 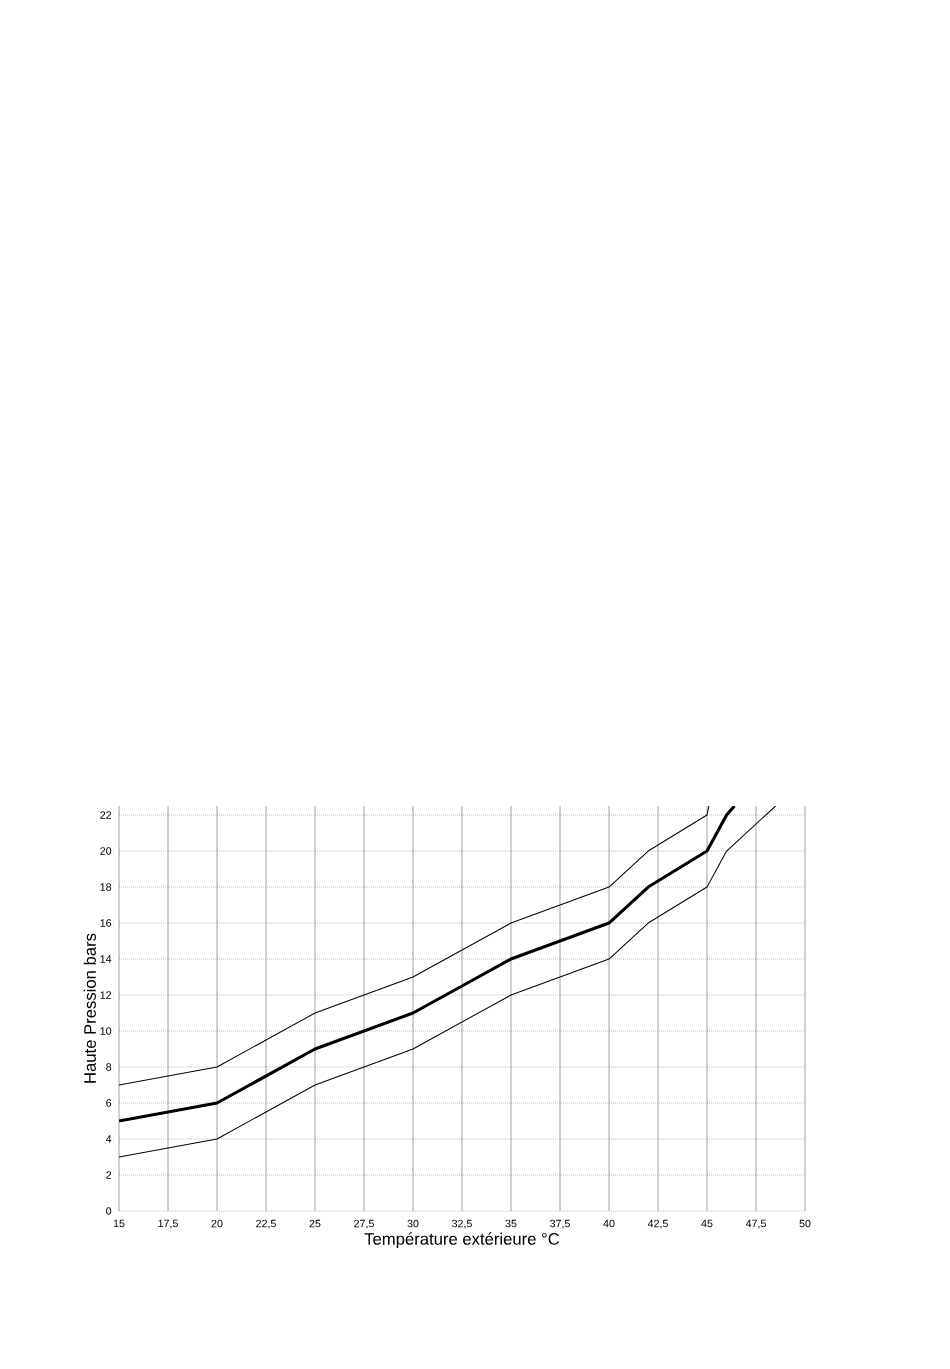 What do you see at coordinates (106, 1031) in the screenshot?
I see `y-tick-label: 10` at bounding box center [106, 1031].